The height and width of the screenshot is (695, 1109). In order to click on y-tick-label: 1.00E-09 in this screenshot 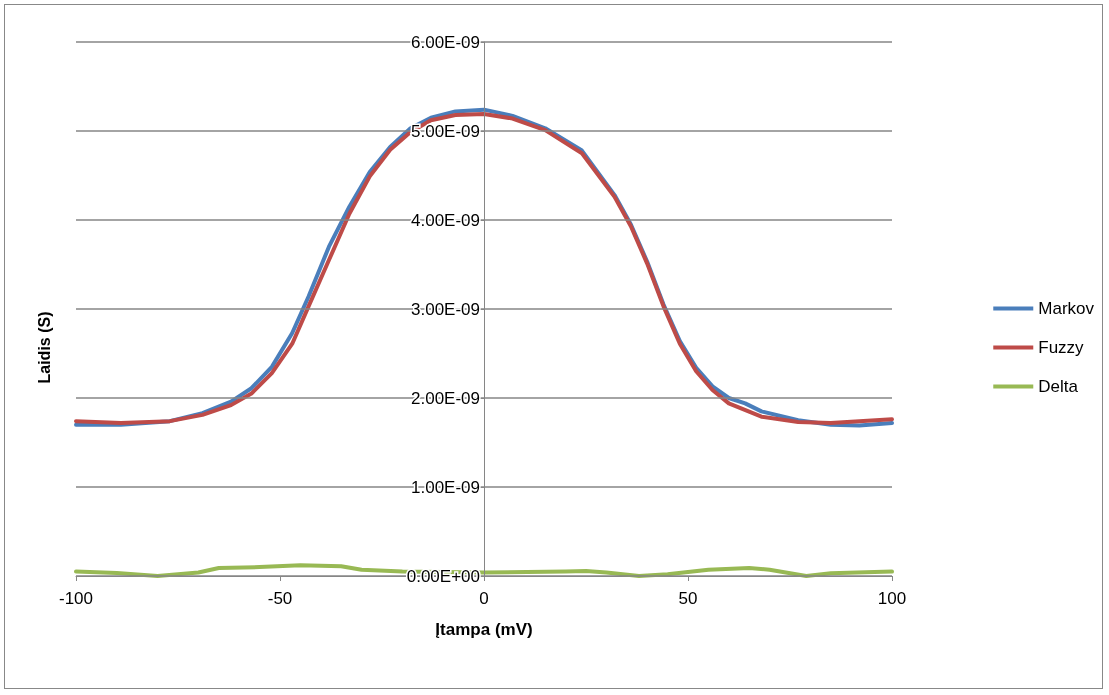, I will do `click(445, 487)`.